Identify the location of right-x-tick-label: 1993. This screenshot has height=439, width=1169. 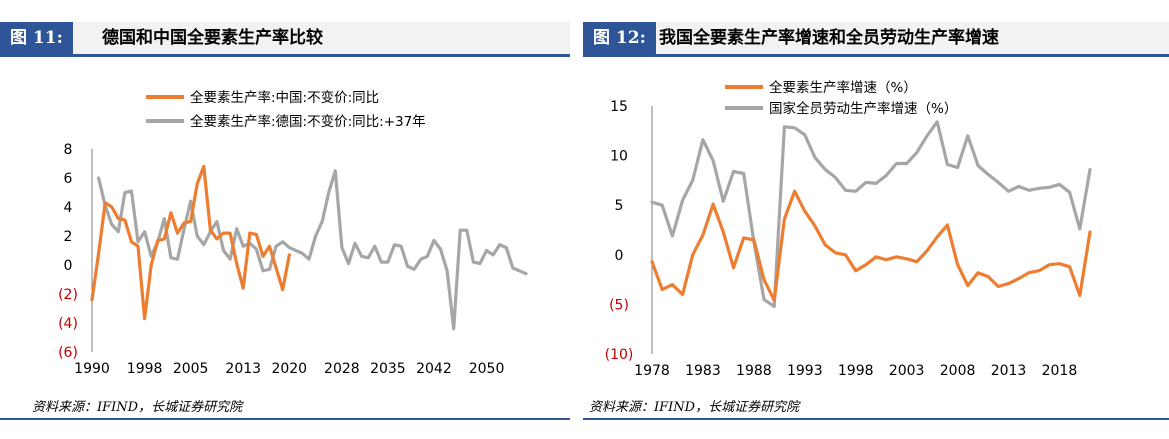
(805, 371).